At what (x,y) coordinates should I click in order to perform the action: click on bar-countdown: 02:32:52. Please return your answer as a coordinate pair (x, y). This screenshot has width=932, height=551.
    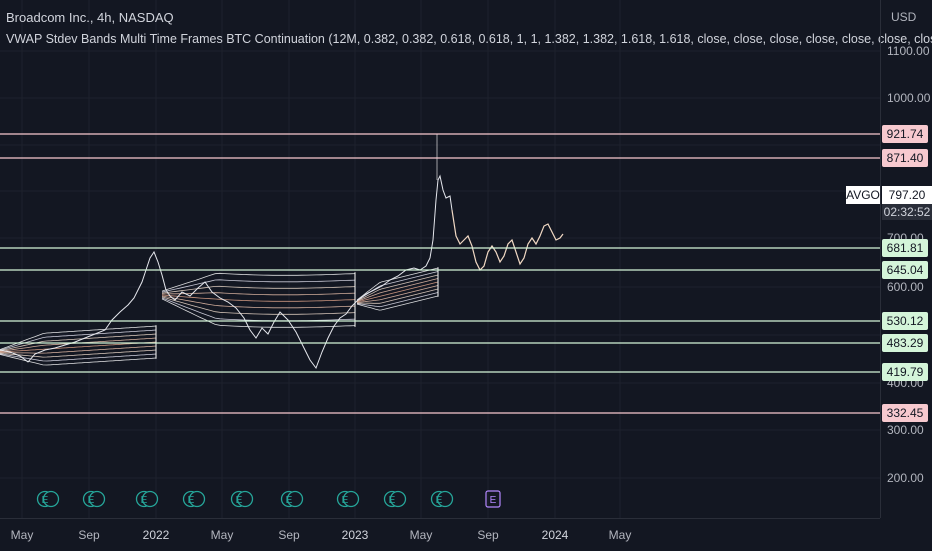
    Looking at the image, I should click on (907, 212).